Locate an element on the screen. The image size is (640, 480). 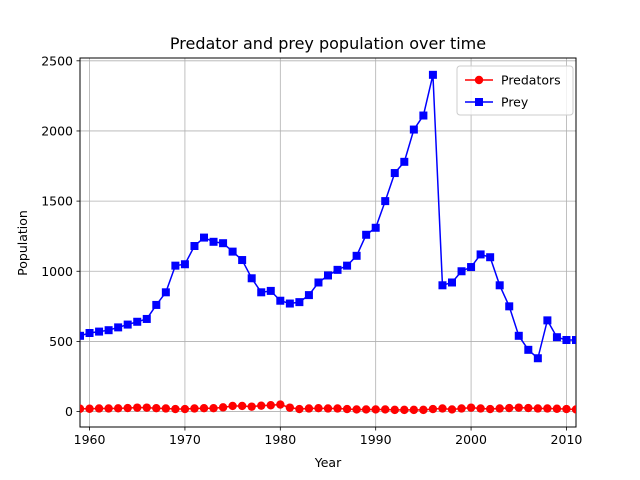
x-tick-label: 2000 is located at coordinates (471, 439).